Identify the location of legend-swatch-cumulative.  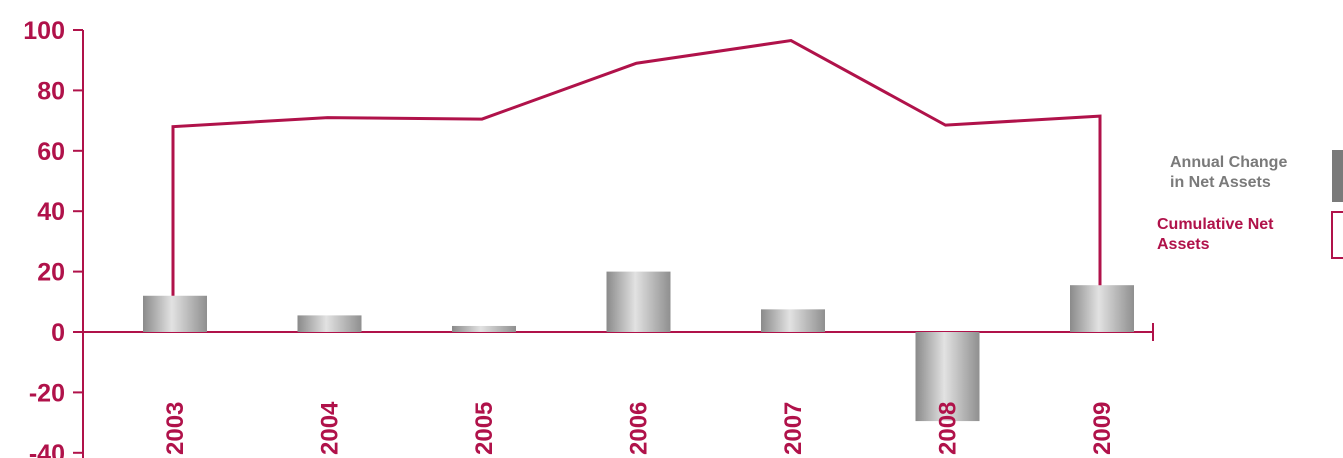
(1337, 235).